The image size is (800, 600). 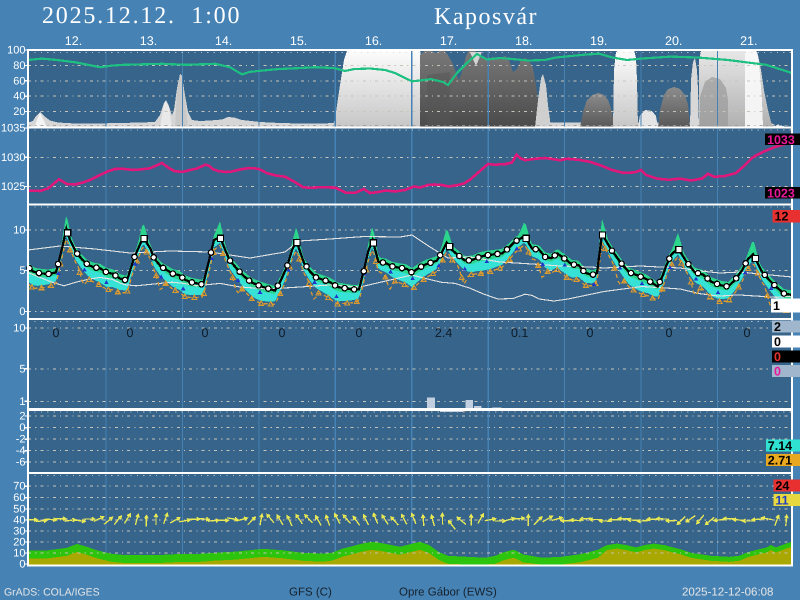 I want to click on svg-text: 1023, so click(x=781, y=193).